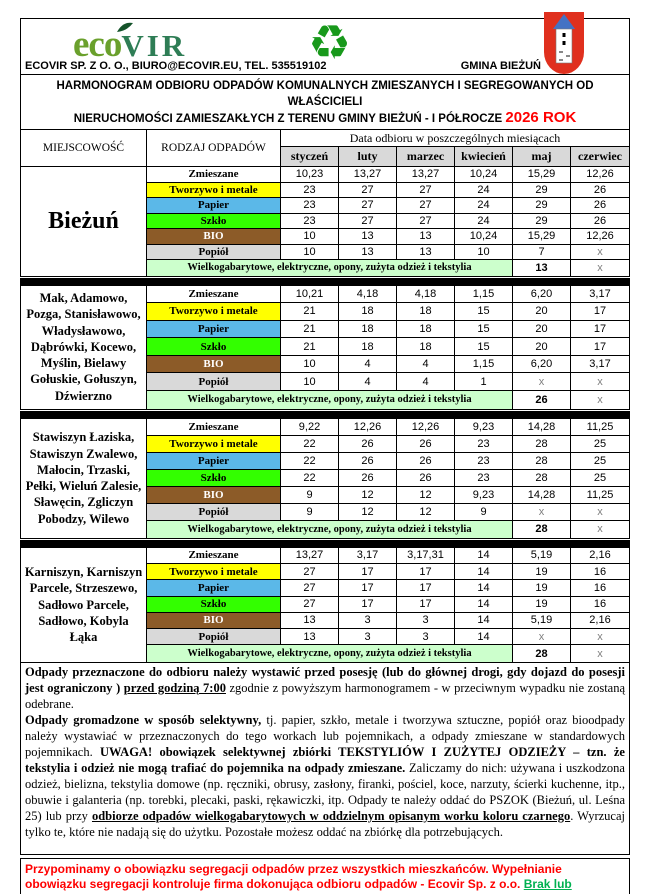 The height and width of the screenshot is (894, 650). I want to click on pickup-dates-cell: 13,27, so click(310, 555).